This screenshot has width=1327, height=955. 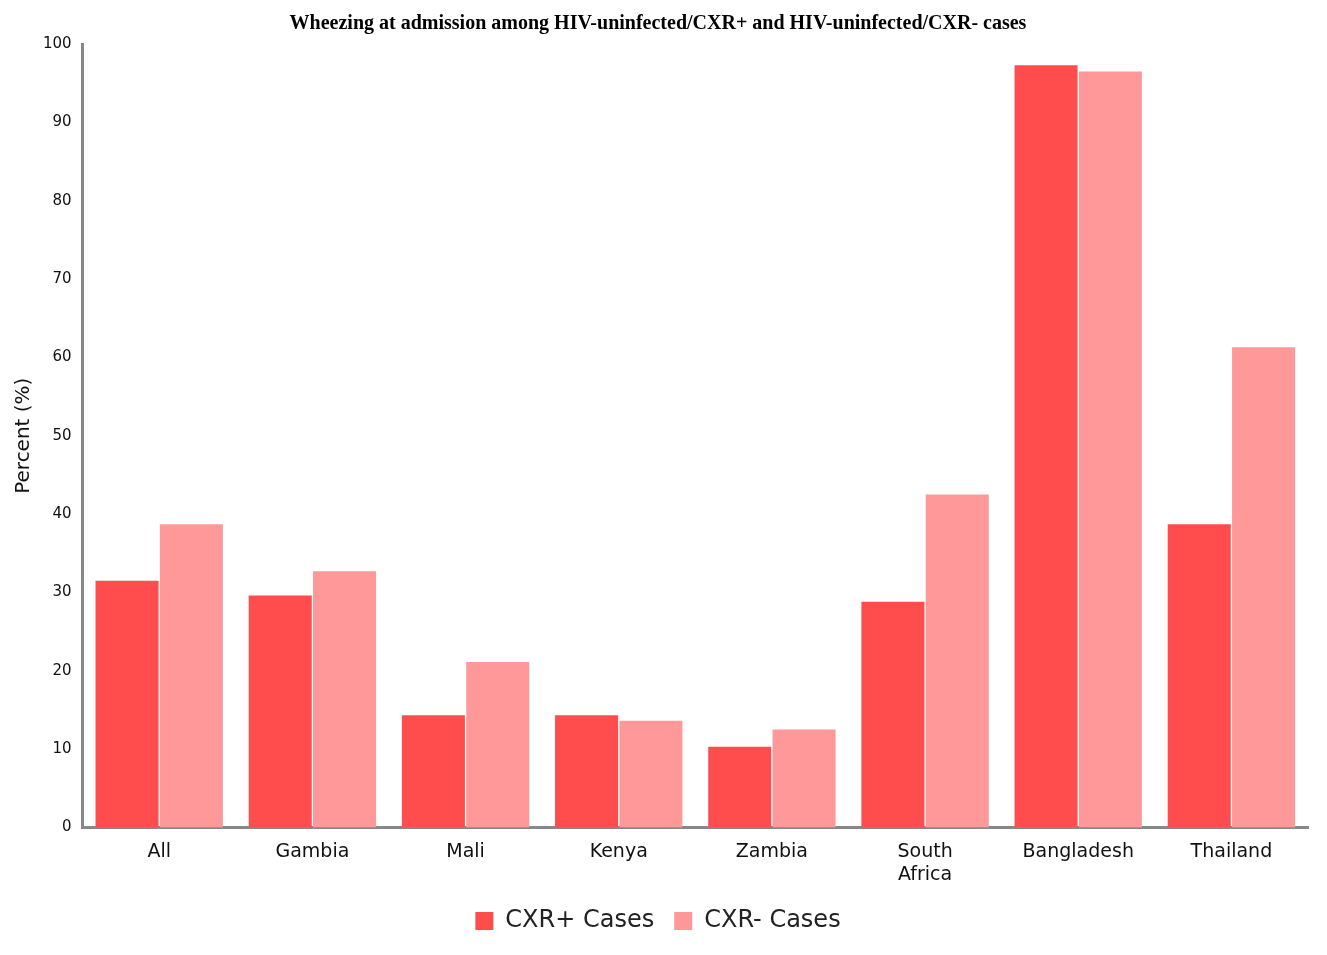 I want to click on y-tick-label: 20, so click(x=62, y=669).